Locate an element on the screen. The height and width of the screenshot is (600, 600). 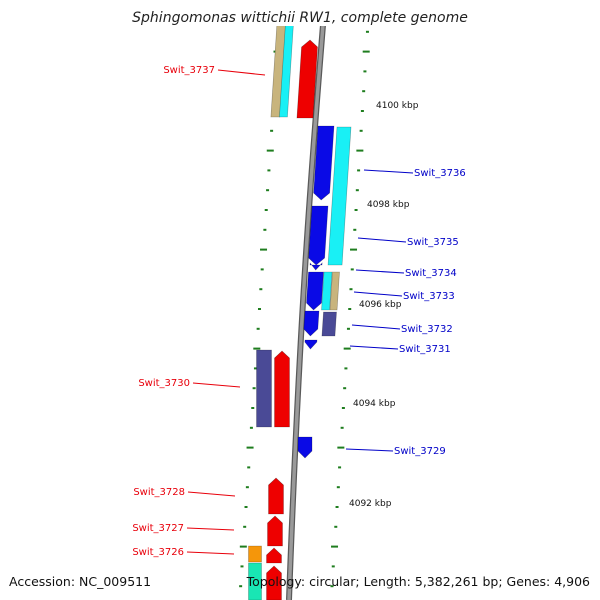
gene-label-swit-3726: Swit_3726 is located at coordinates (158, 552).